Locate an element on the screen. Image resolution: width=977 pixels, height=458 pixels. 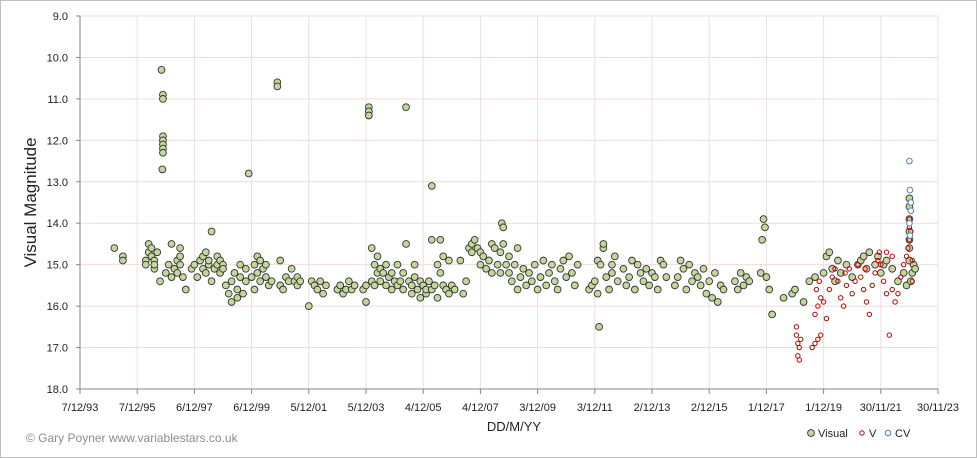
y-tick-label: 18.0 is located at coordinates (57, 390).